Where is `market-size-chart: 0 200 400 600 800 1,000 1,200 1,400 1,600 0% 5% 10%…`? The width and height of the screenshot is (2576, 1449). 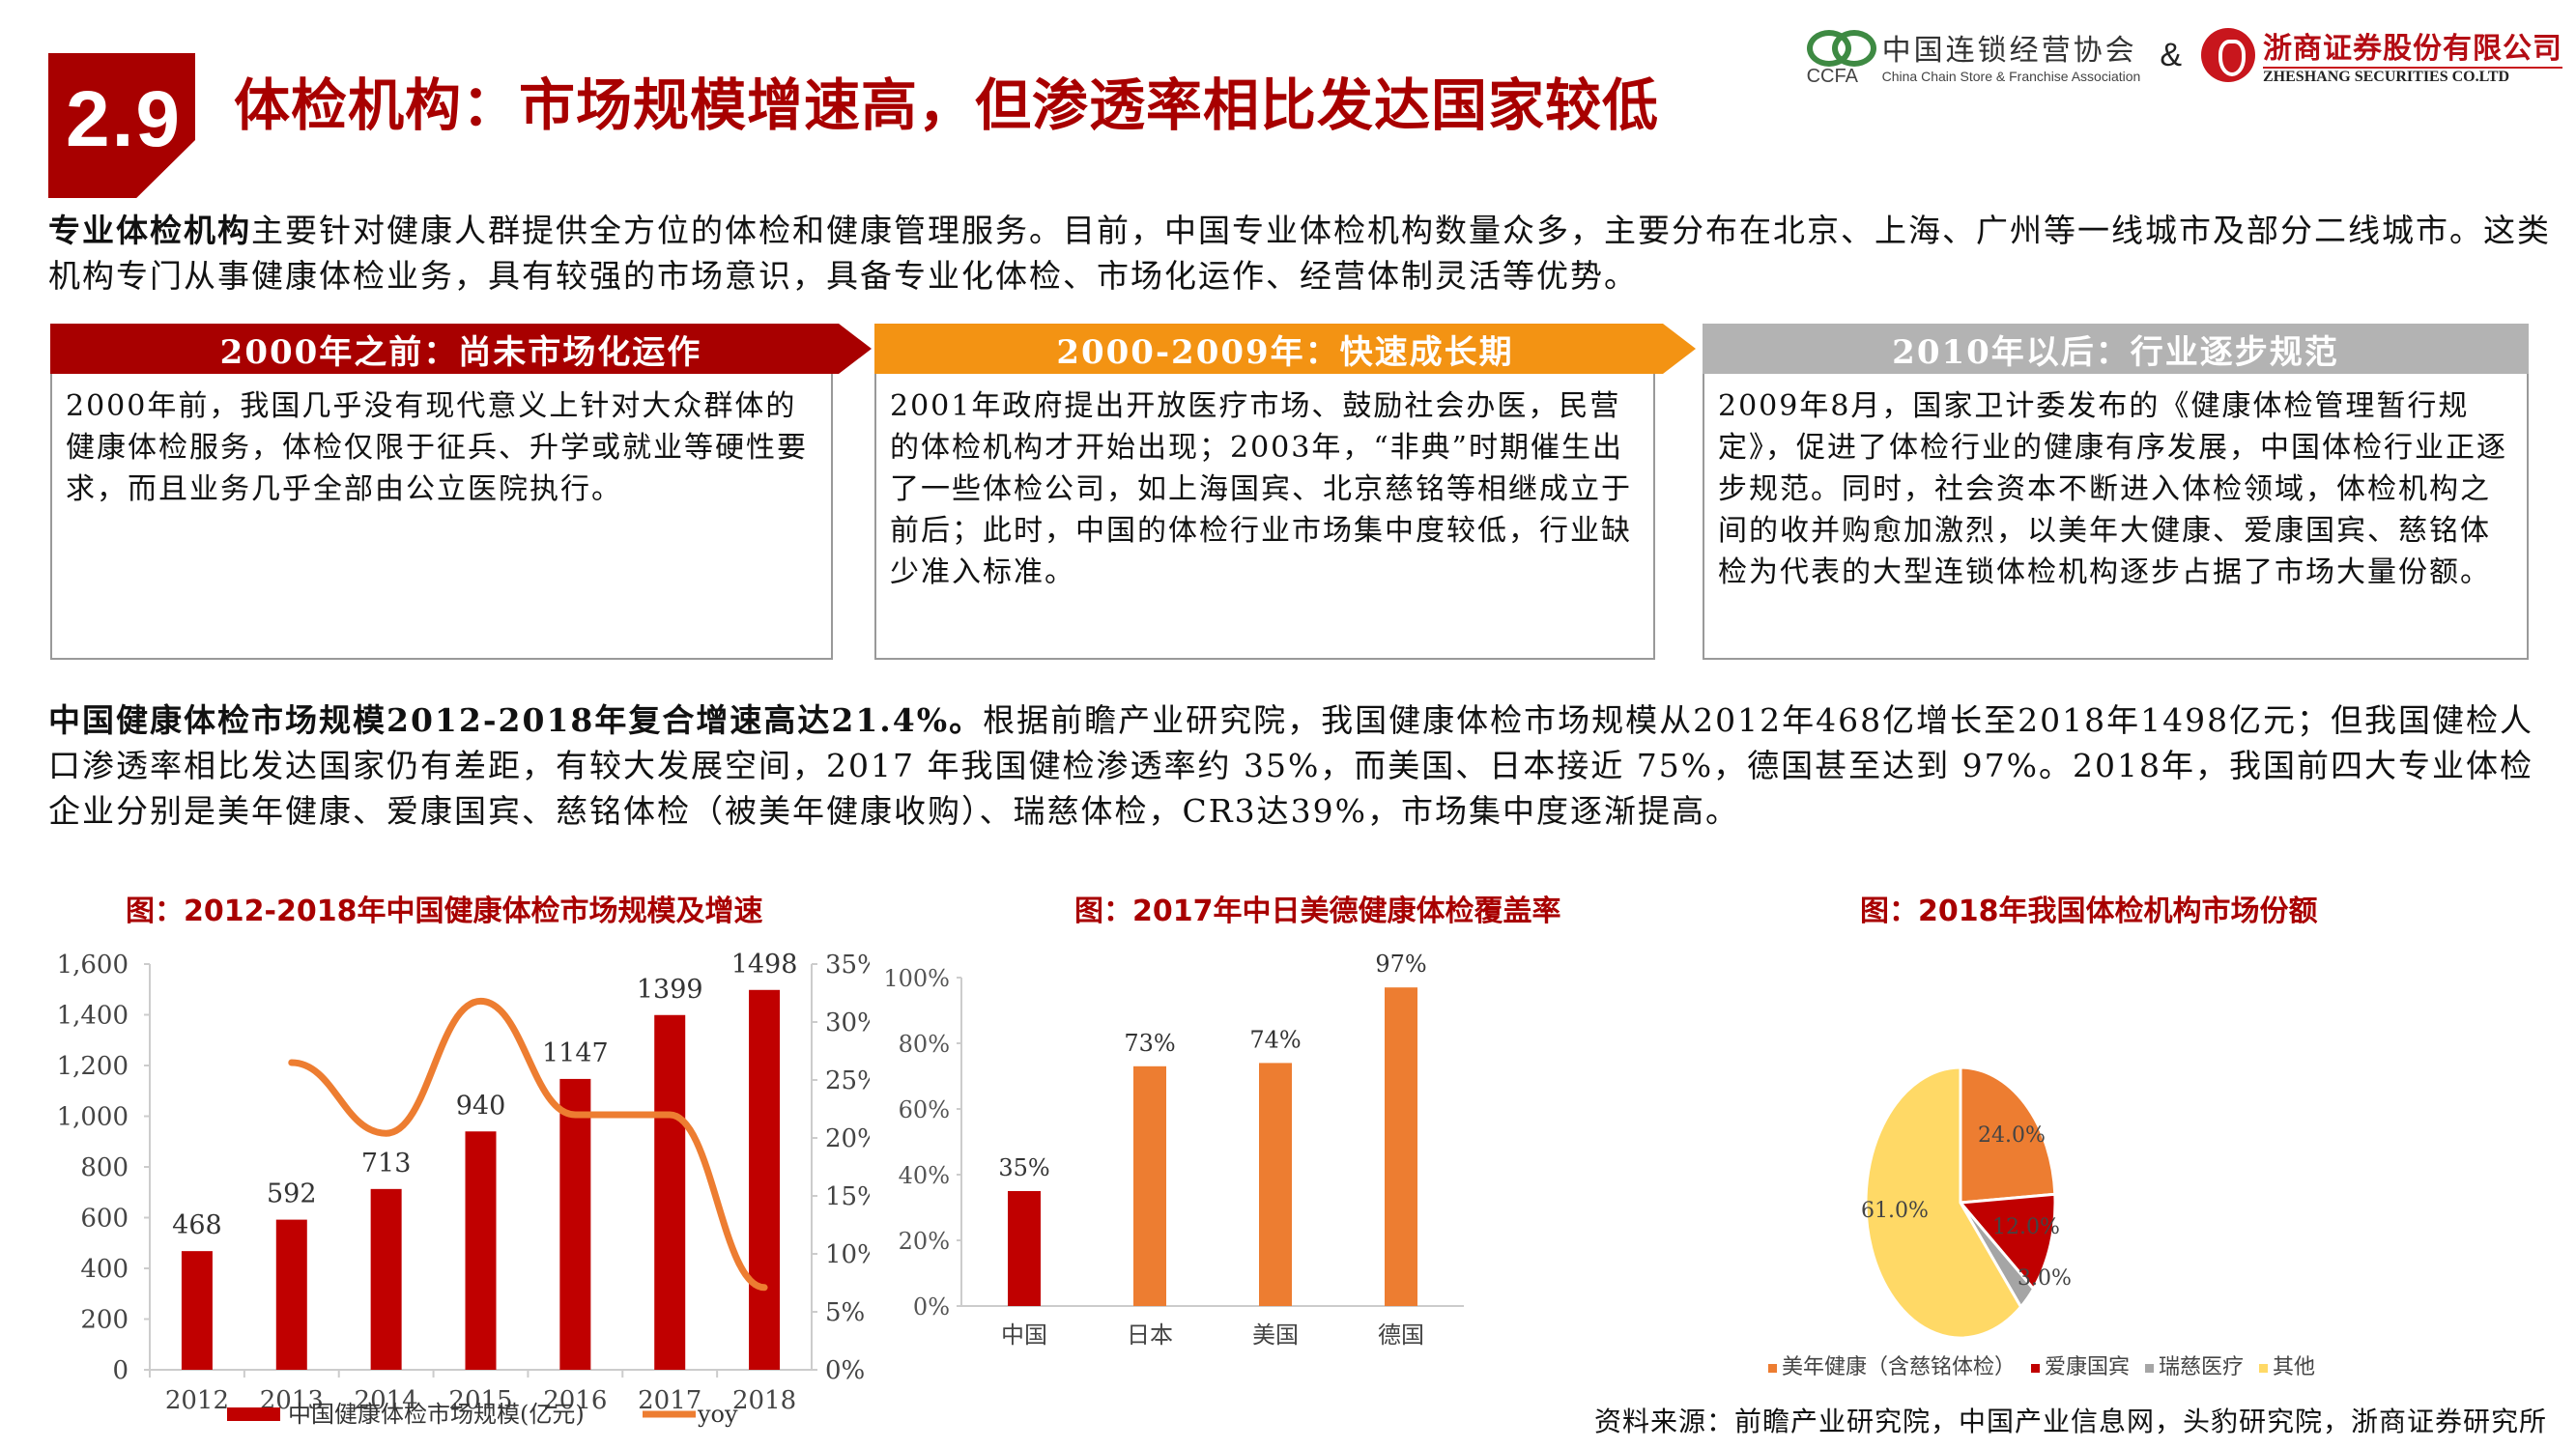 market-size-chart: 0 200 400 600 800 1,000 1,200 1,400 1,600 0% 5% 10%… is located at coordinates (464, 1189).